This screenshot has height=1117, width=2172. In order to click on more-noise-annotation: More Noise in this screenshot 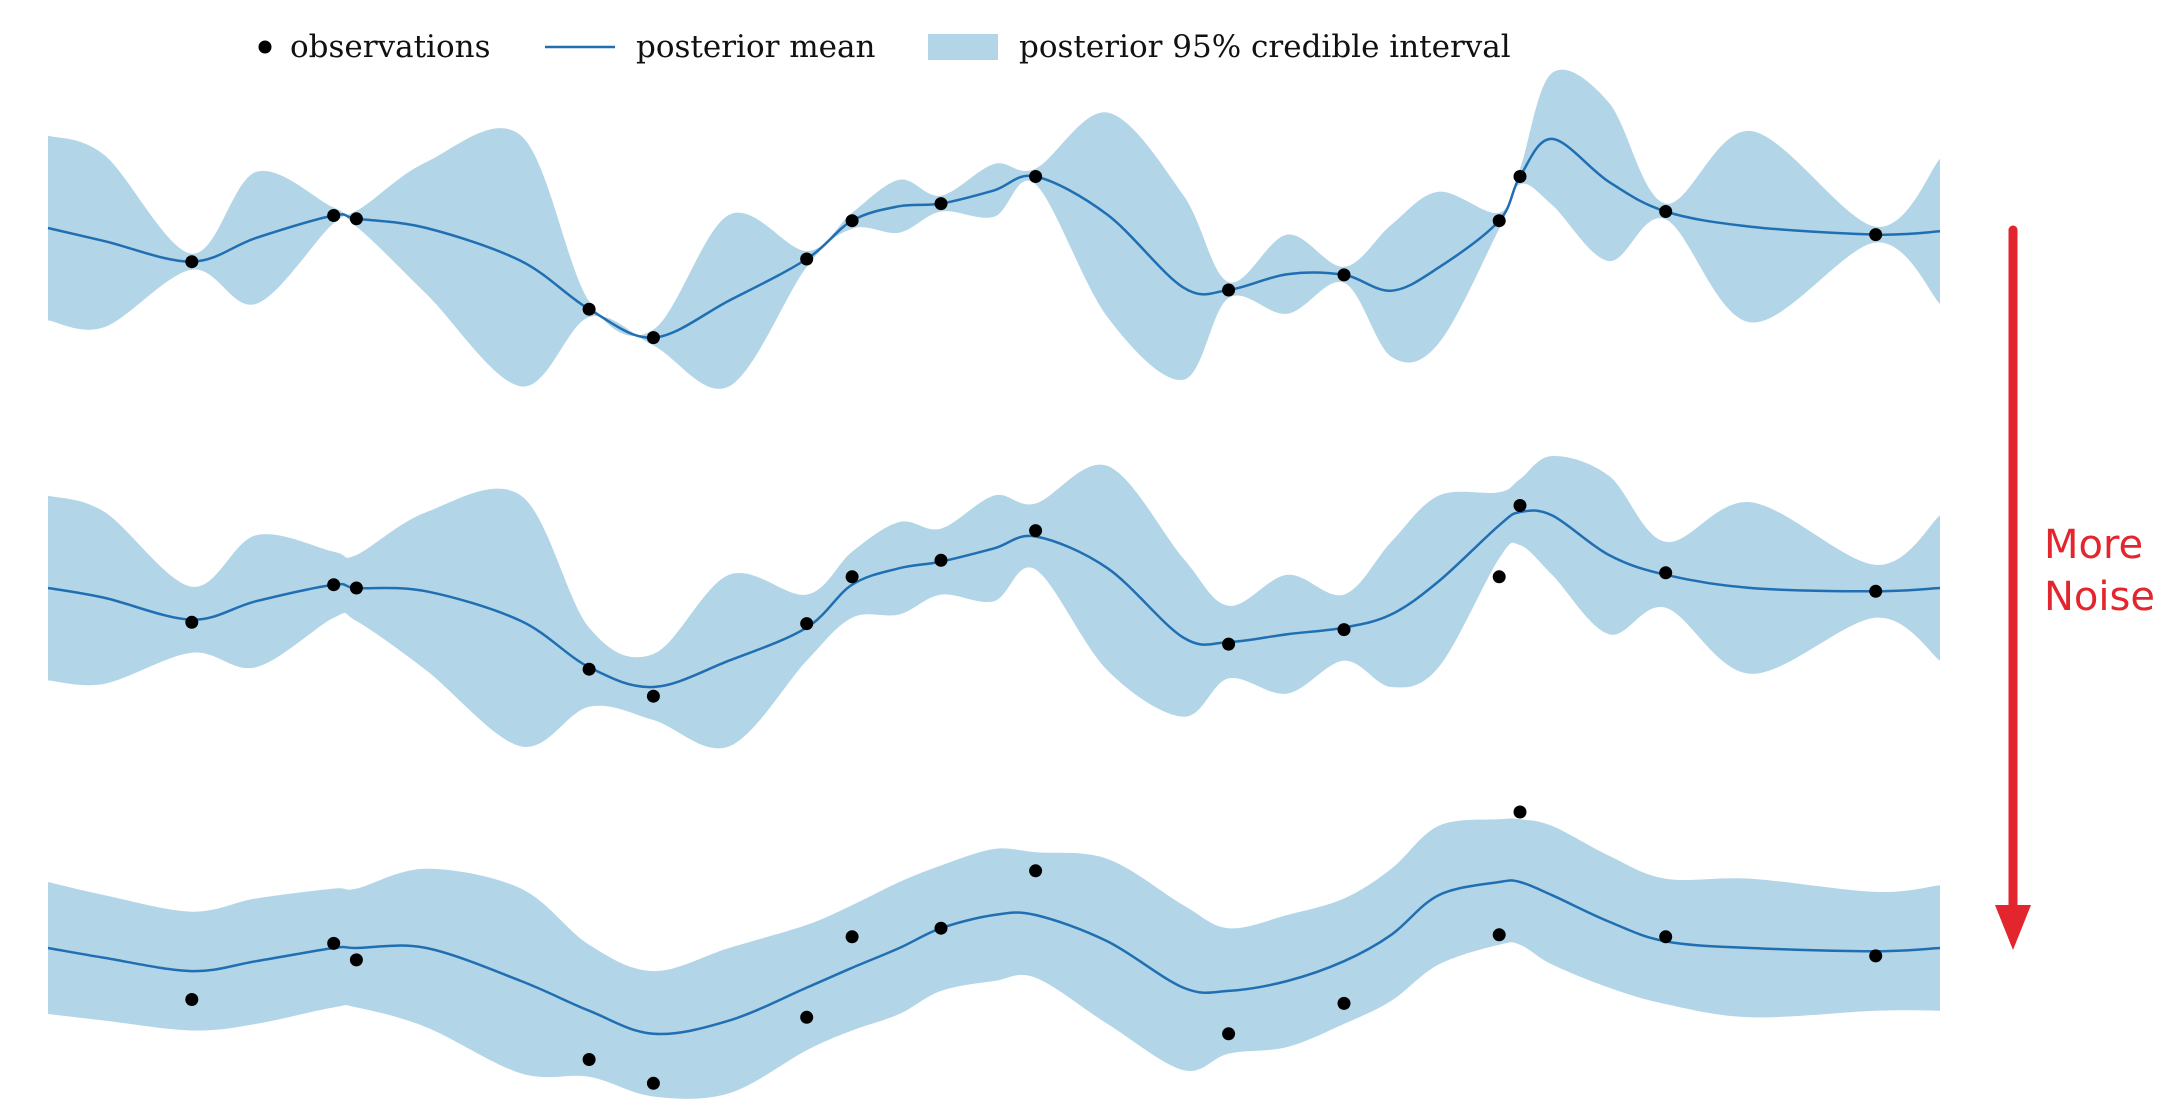, I will do `click(2075, 587)`.